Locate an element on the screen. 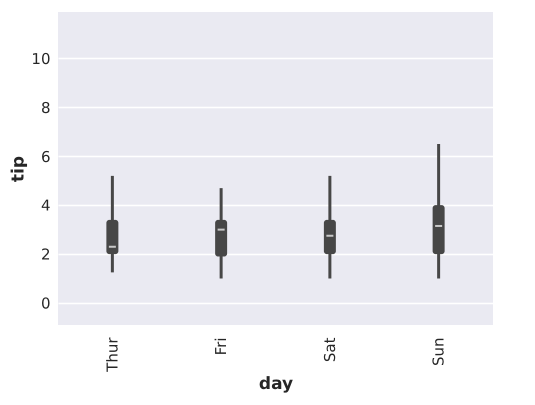 This screenshot has height=405, width=535. y-tick-label: 6 is located at coordinates (45, 157).